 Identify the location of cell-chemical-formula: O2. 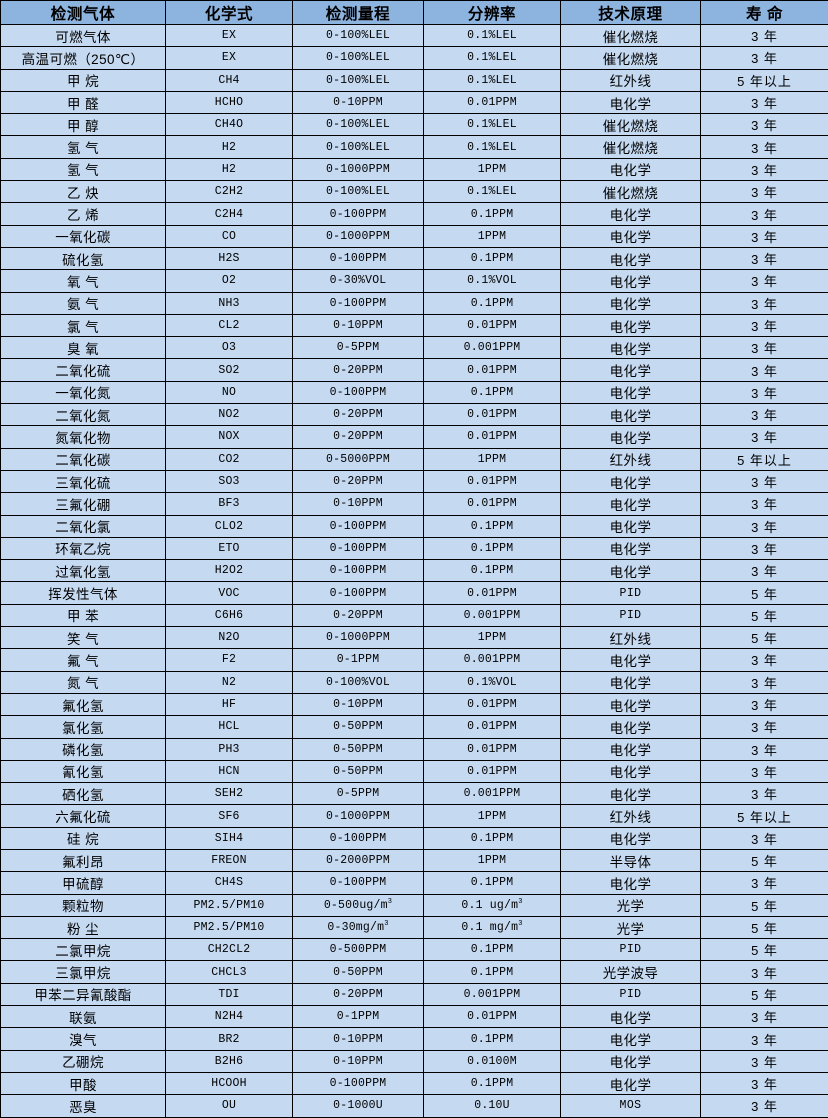
(229, 281).